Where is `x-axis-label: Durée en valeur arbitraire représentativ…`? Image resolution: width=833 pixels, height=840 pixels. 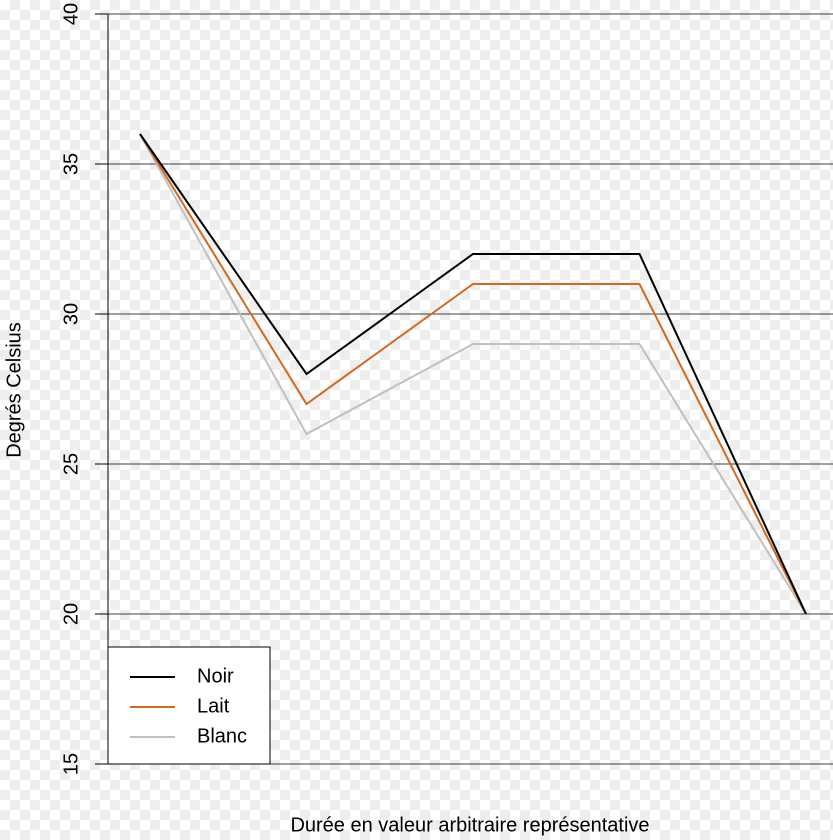 x-axis-label: Durée en valeur arbitraire représentativ… is located at coordinates (469, 825).